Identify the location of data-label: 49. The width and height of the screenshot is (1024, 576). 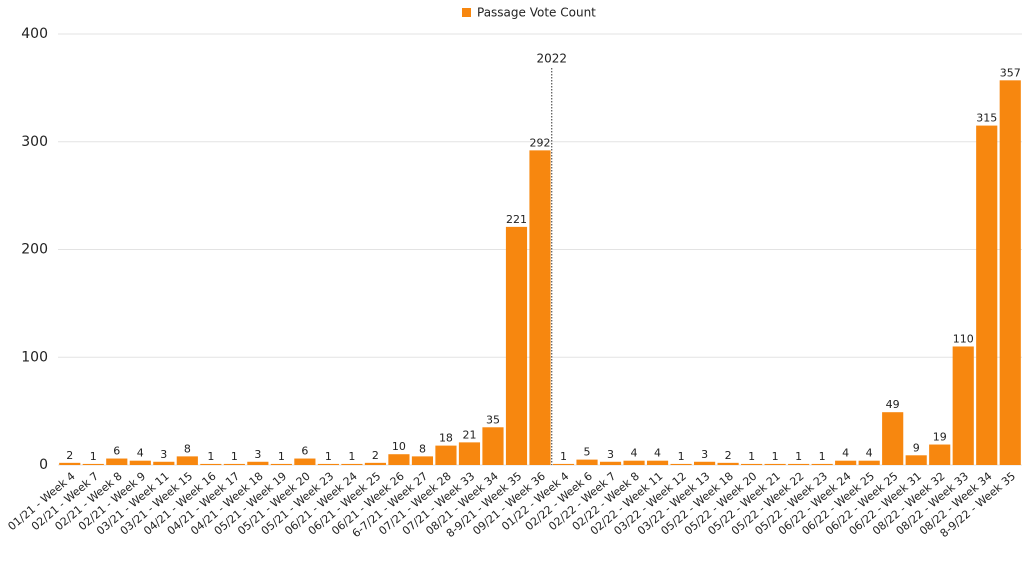
(893, 404).